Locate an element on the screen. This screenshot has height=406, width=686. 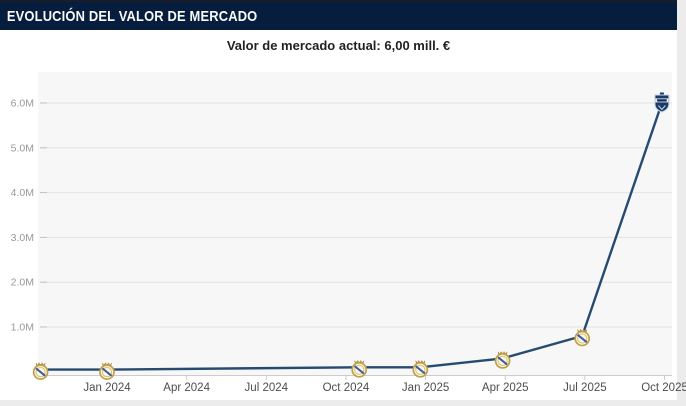
current-market-value: Valor de mercado actual: 6,00 mill. € is located at coordinates (338, 48).